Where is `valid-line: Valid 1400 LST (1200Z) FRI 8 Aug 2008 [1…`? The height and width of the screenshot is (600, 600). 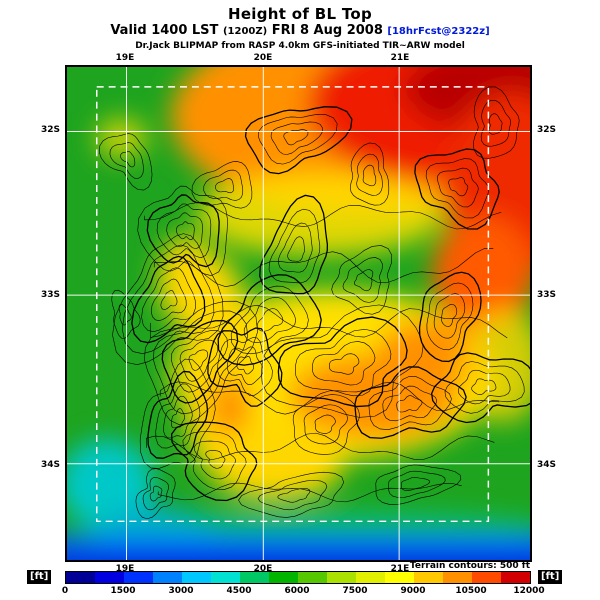
valid-line: Valid 1400 LST (1200Z) FRI 8 Aug 2008 [1… is located at coordinates (300, 30).